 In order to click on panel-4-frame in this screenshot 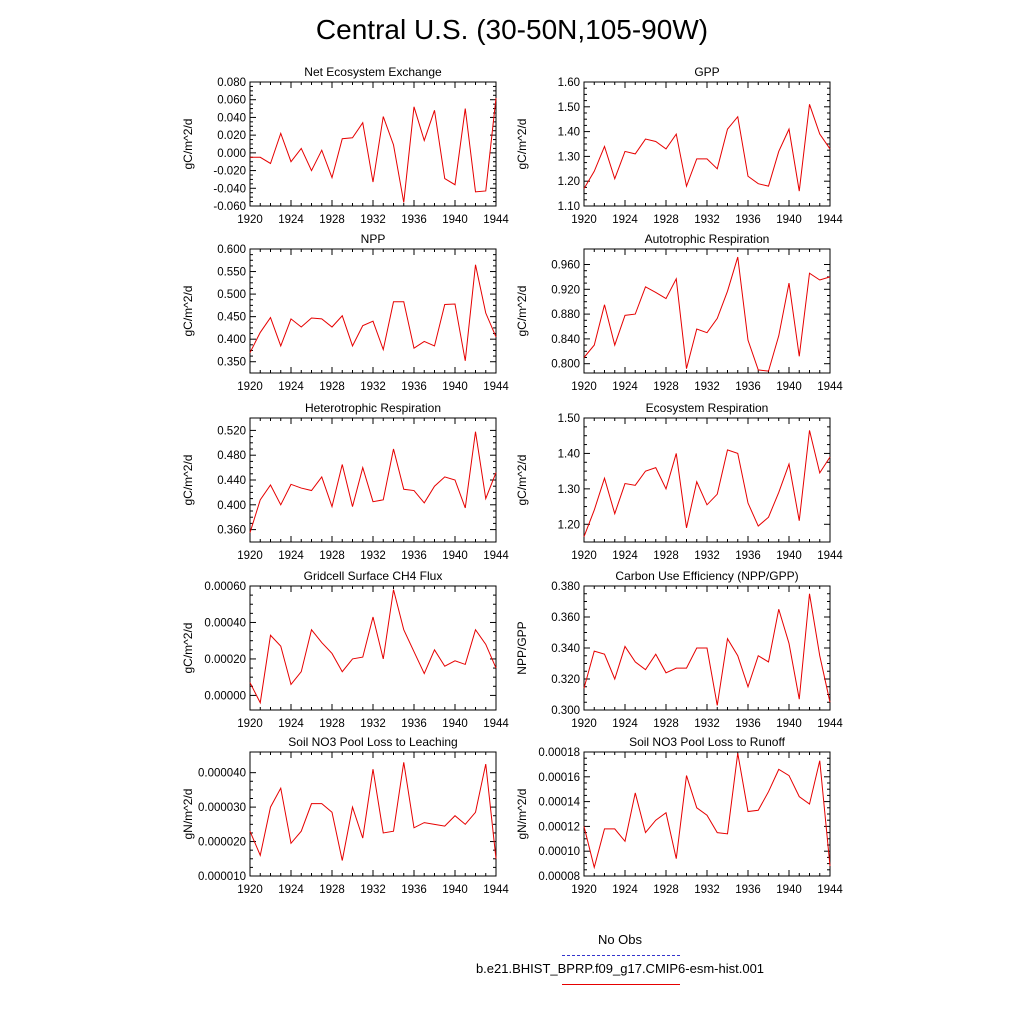, I will do `click(373, 480)`.